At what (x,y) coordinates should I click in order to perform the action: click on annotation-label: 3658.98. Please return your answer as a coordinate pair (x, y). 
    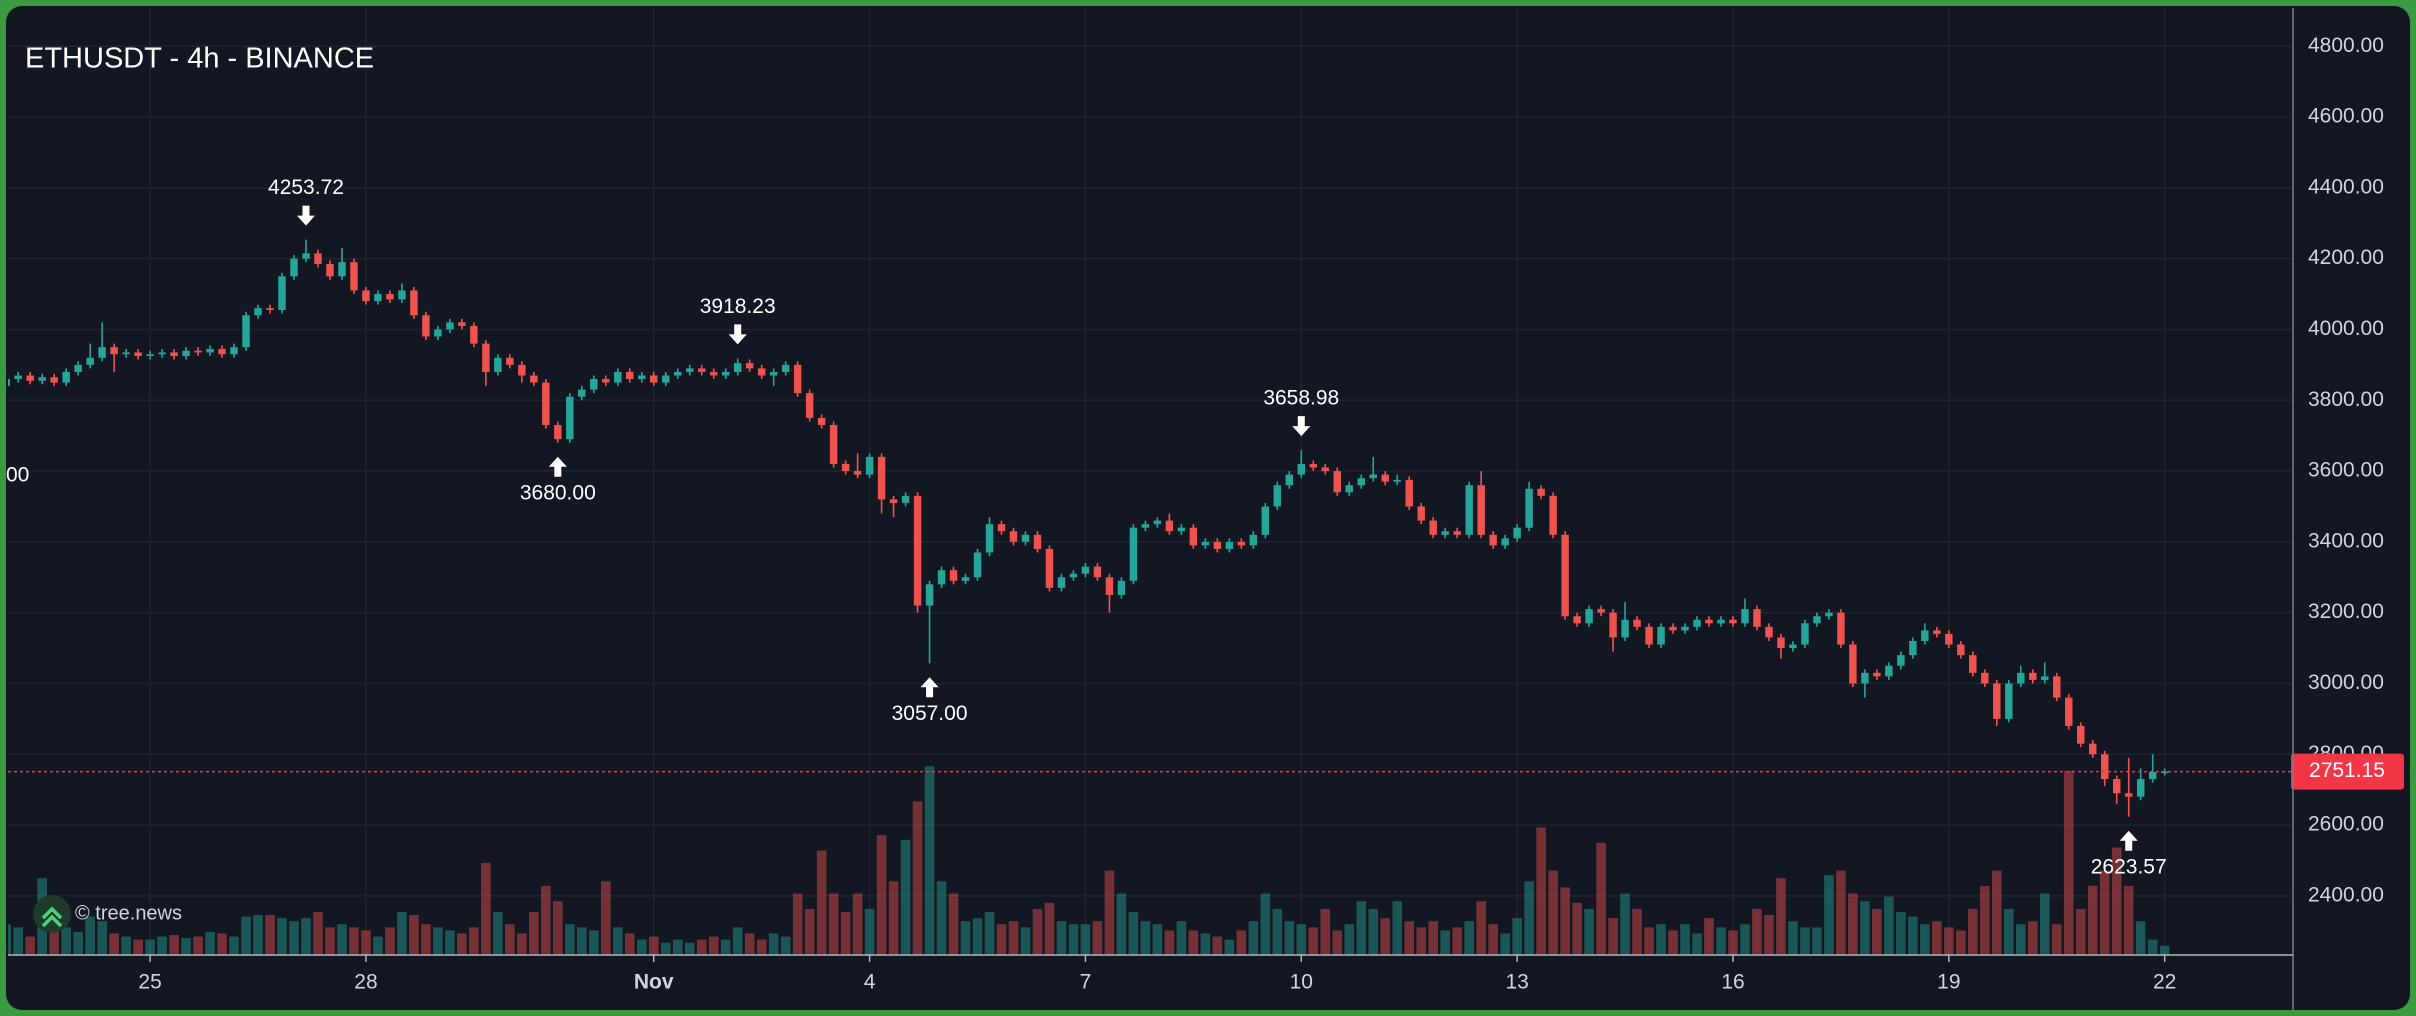
    Looking at the image, I should click on (1301, 398).